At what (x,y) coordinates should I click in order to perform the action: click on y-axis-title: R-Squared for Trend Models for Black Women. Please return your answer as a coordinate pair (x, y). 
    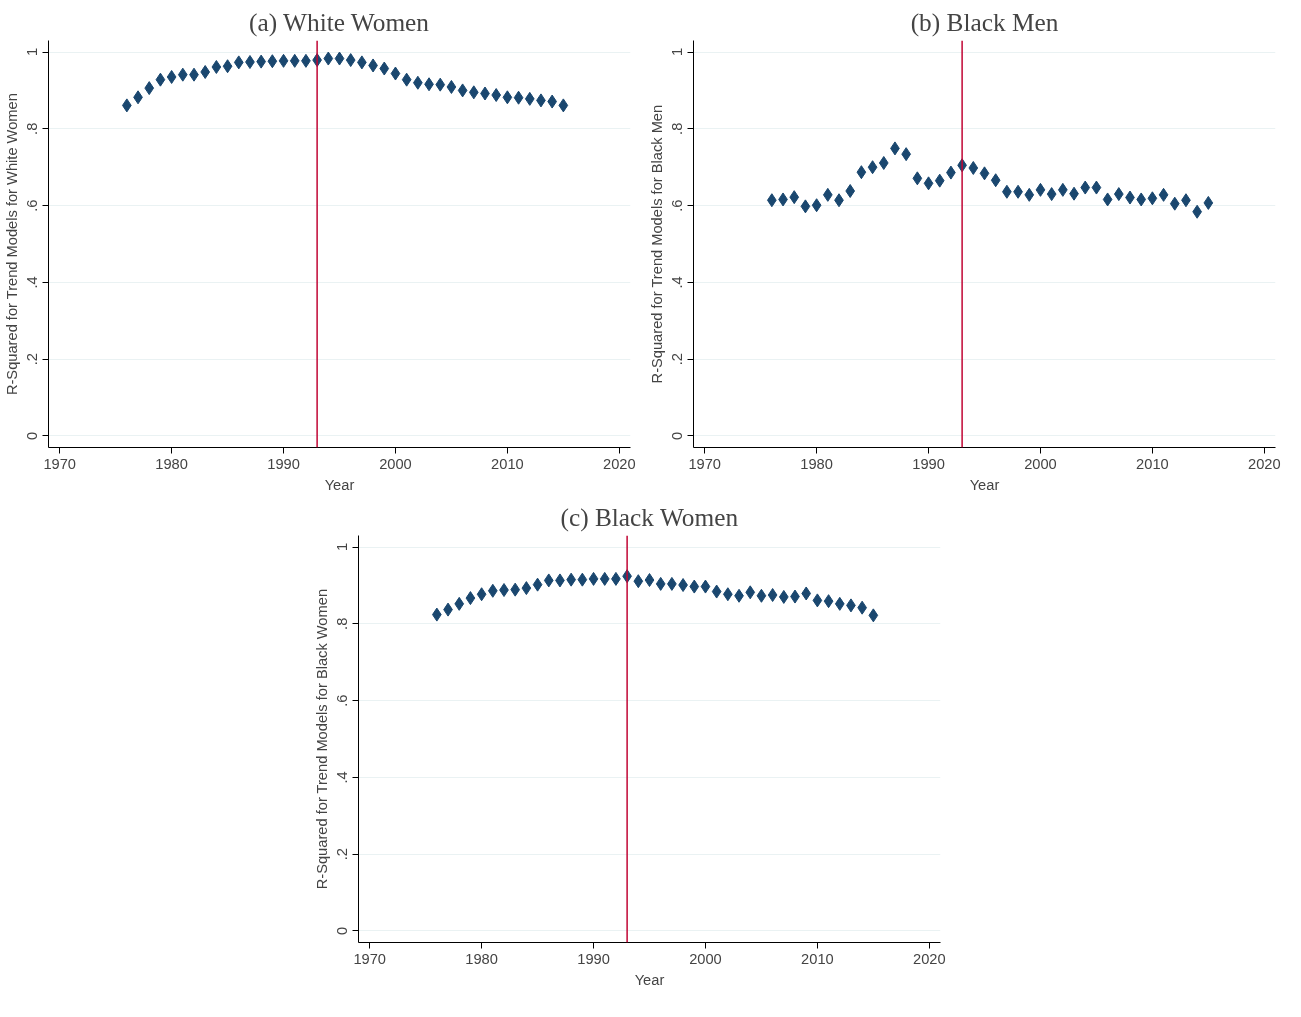
    Looking at the image, I should click on (321, 739).